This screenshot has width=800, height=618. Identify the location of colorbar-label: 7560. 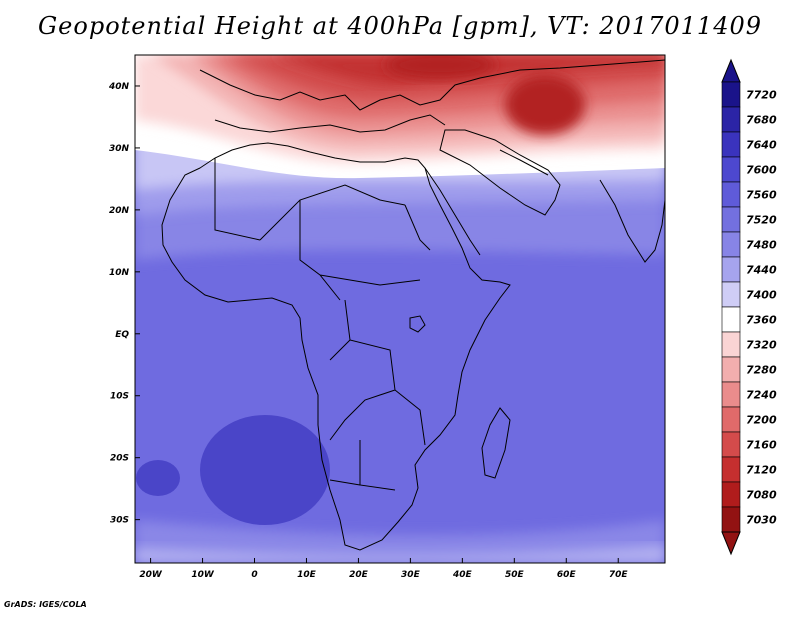
(761, 195).